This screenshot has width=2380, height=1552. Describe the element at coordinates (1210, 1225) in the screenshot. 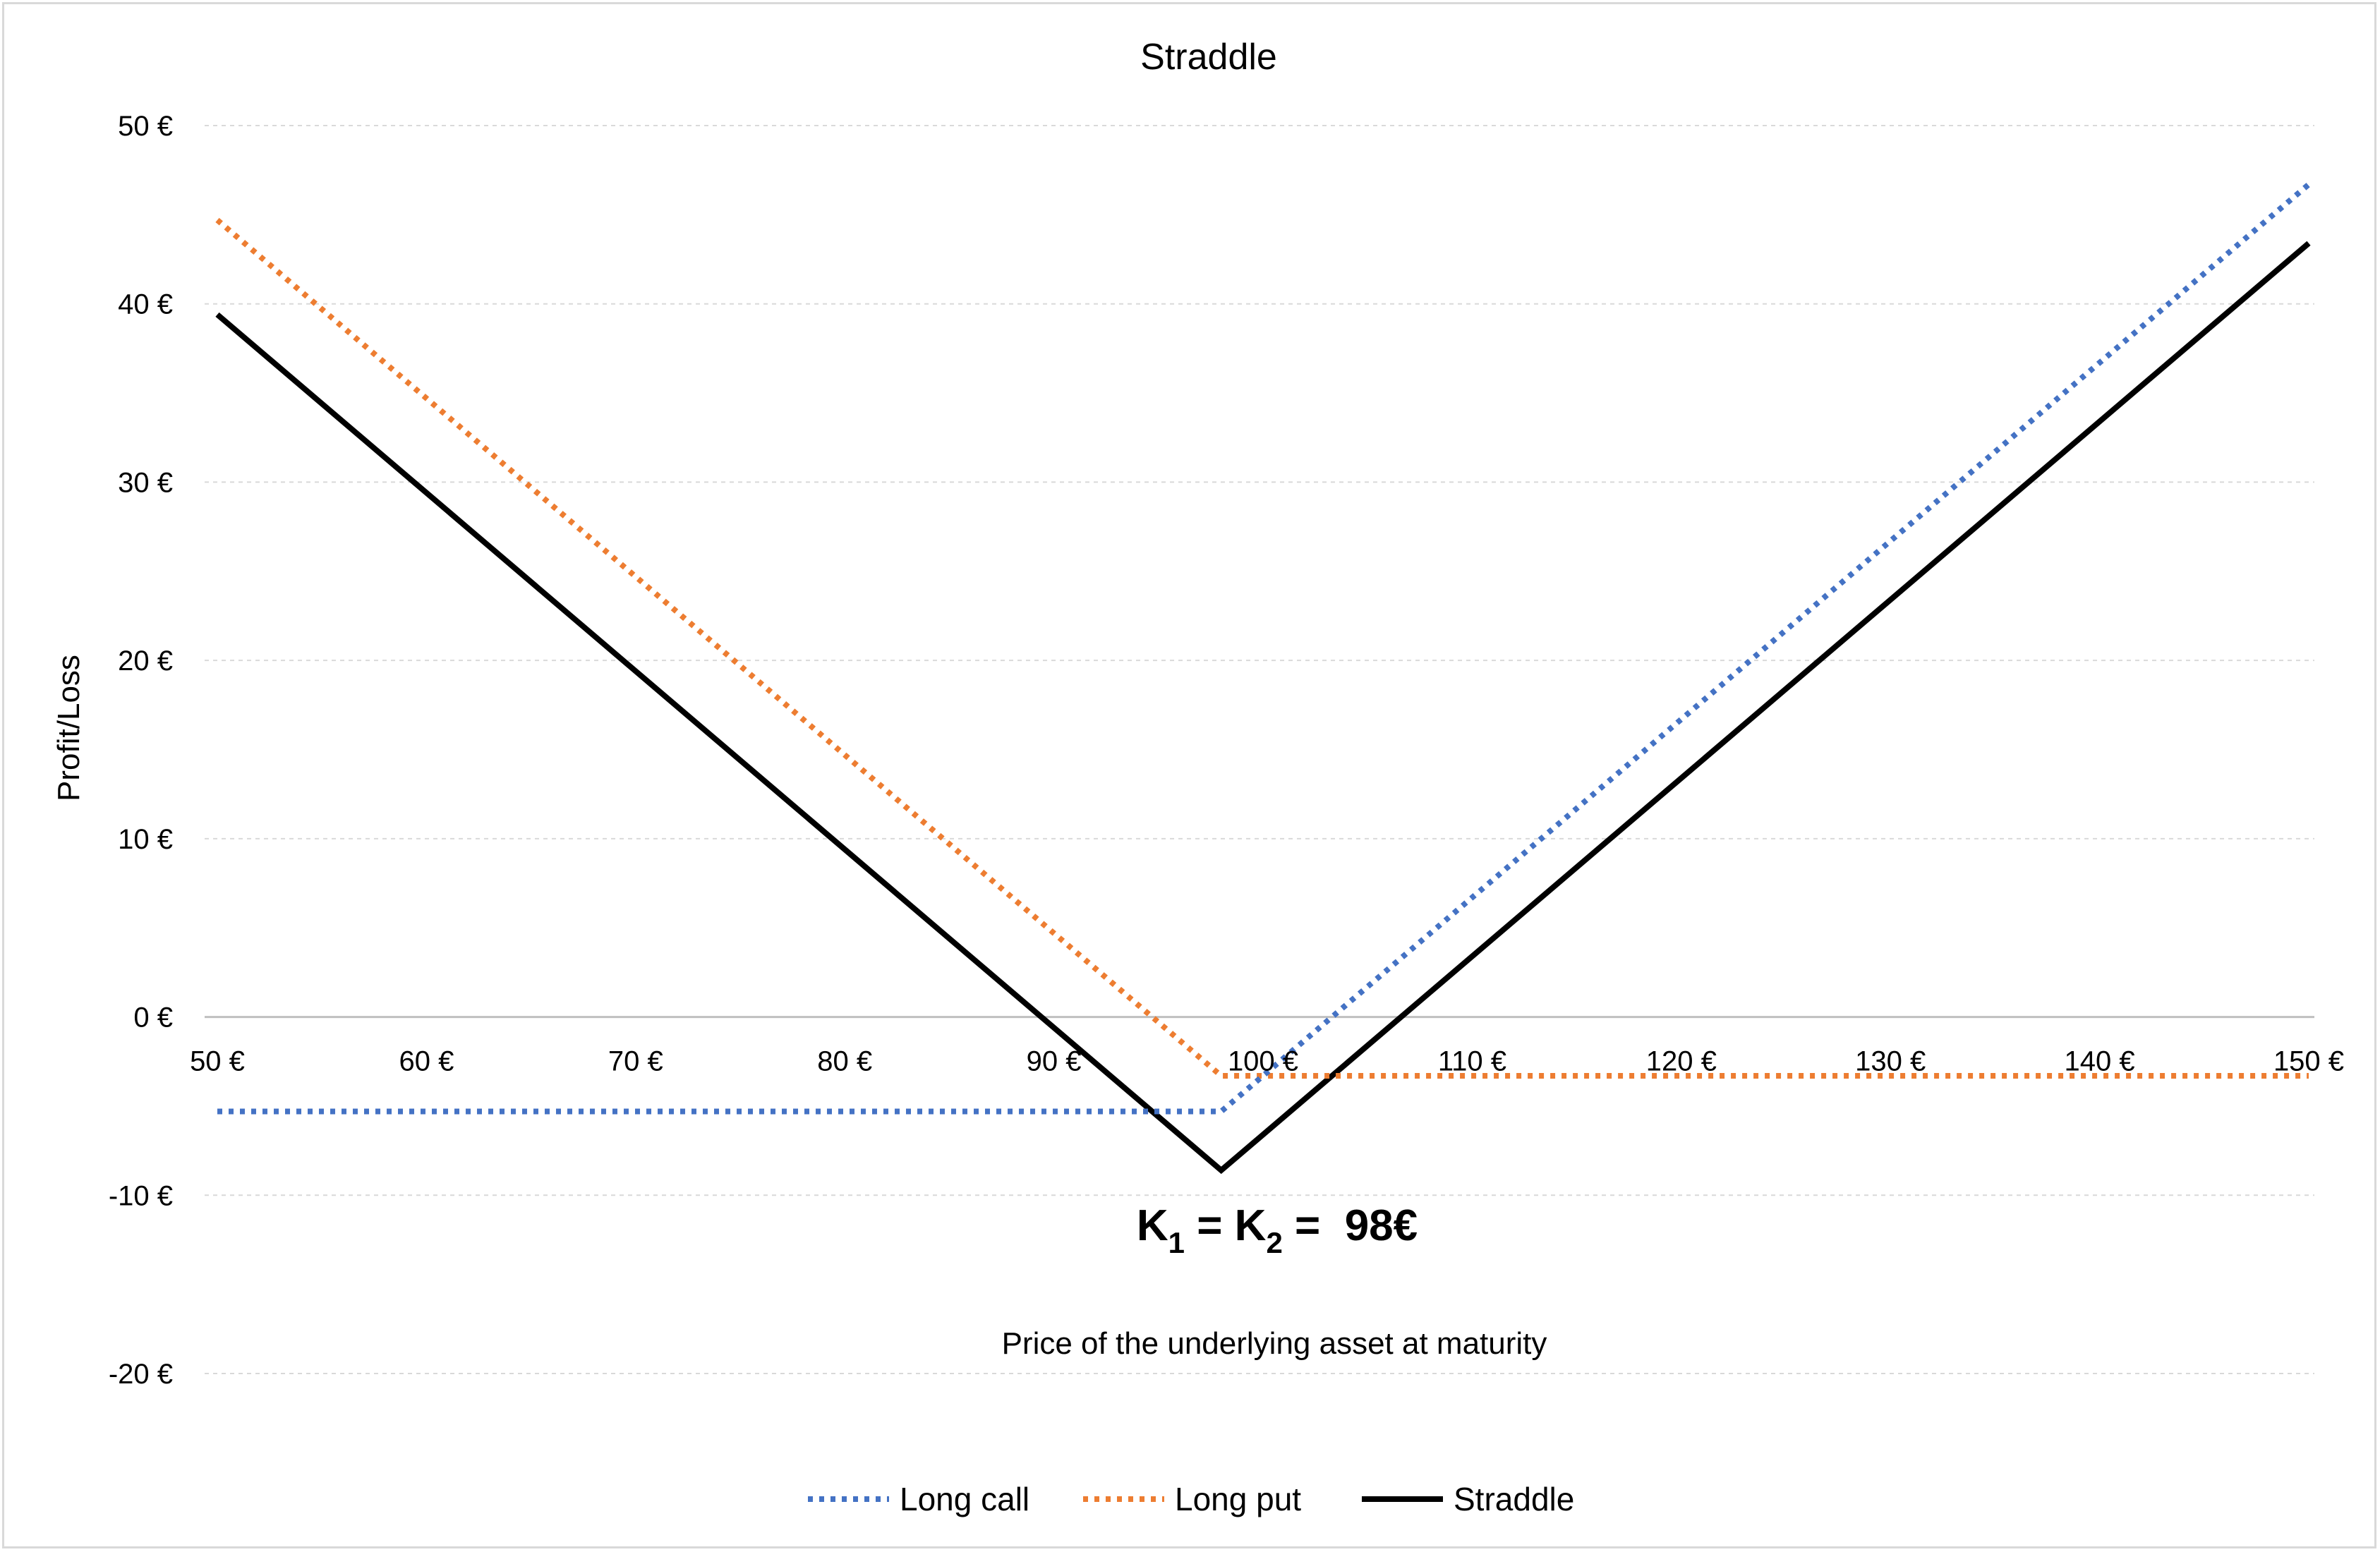

I see `equals-1: =` at that location.